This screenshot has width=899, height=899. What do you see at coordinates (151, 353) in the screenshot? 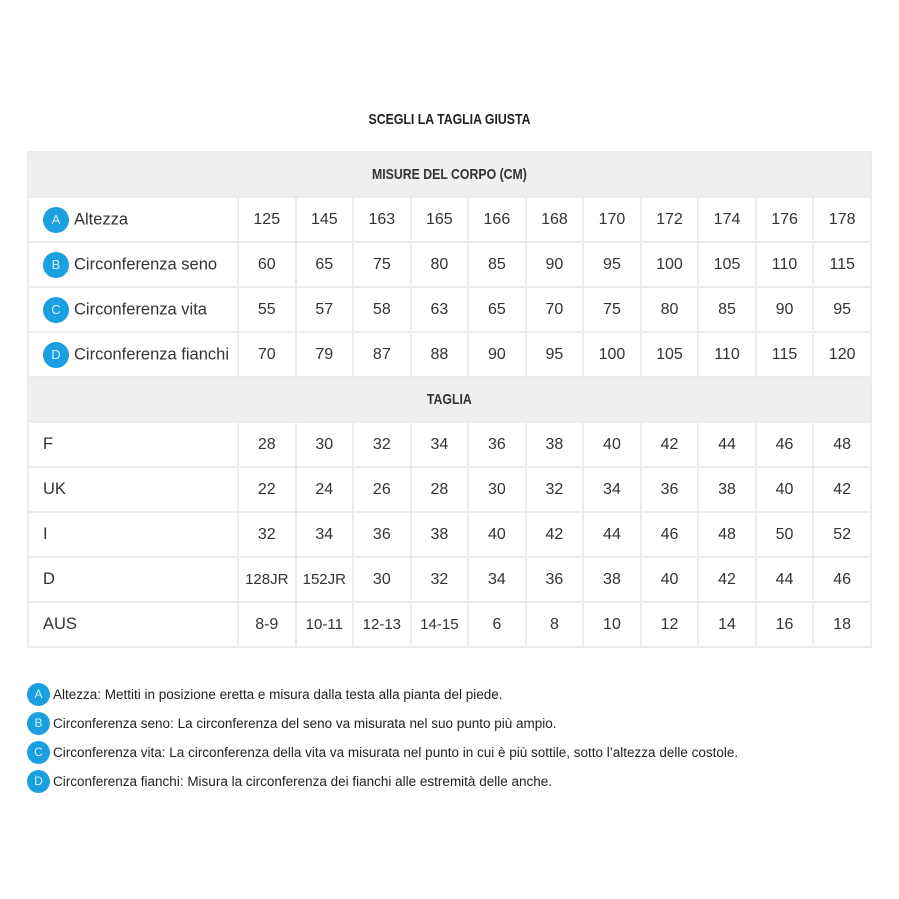
I see `row-label-text: Circonferenza fianchi` at bounding box center [151, 353].